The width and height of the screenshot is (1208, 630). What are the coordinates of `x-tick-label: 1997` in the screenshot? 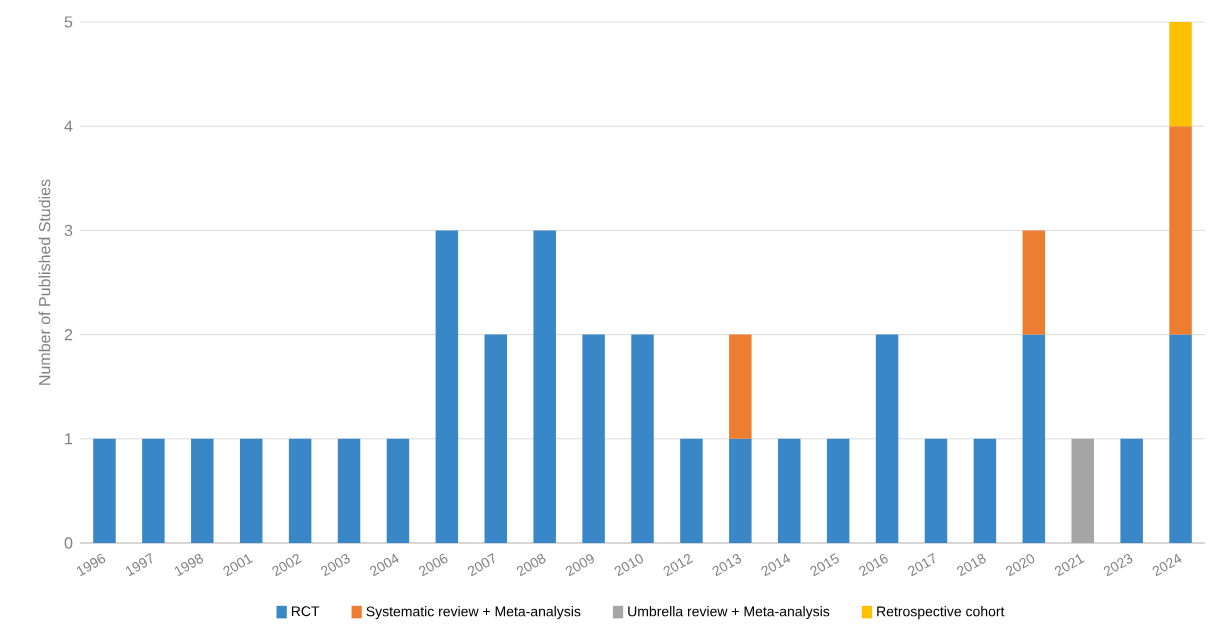 It's located at (139, 565).